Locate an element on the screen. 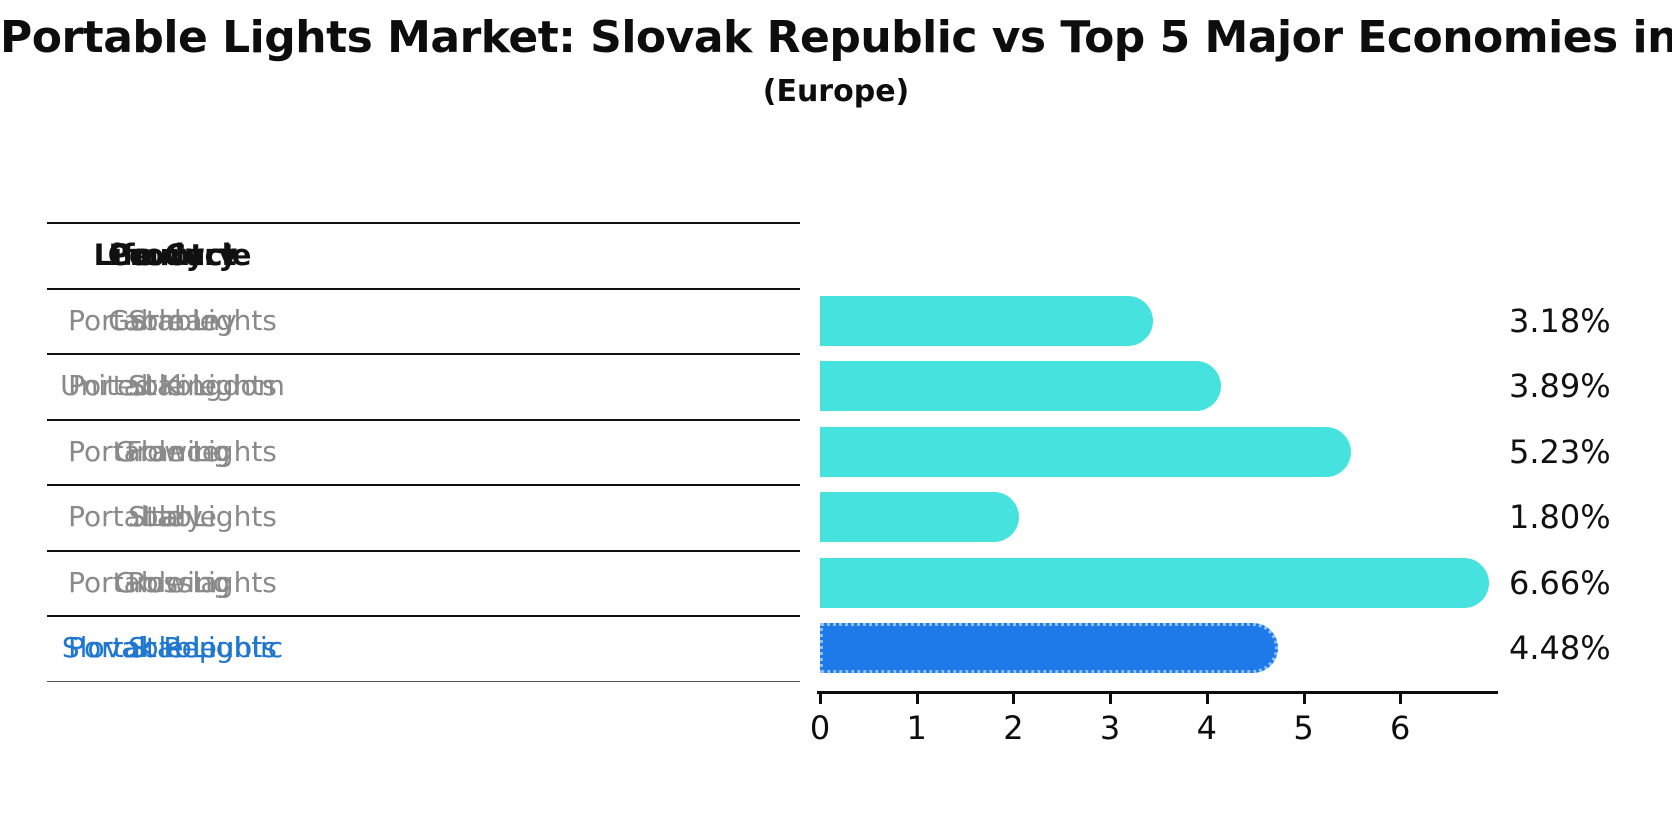  country-cell: Germany is located at coordinates (172, 320).